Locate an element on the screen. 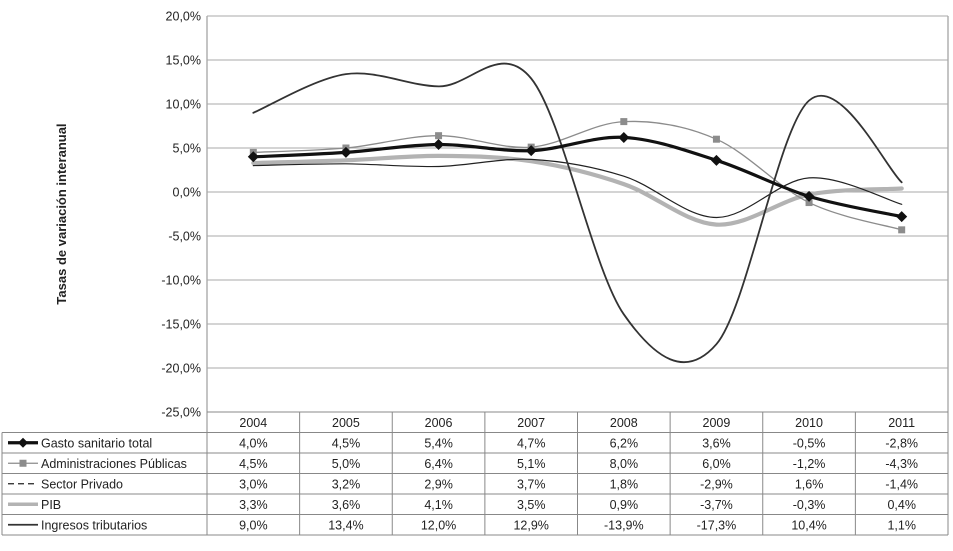  table-value-label: 5,4% is located at coordinates (438, 443).